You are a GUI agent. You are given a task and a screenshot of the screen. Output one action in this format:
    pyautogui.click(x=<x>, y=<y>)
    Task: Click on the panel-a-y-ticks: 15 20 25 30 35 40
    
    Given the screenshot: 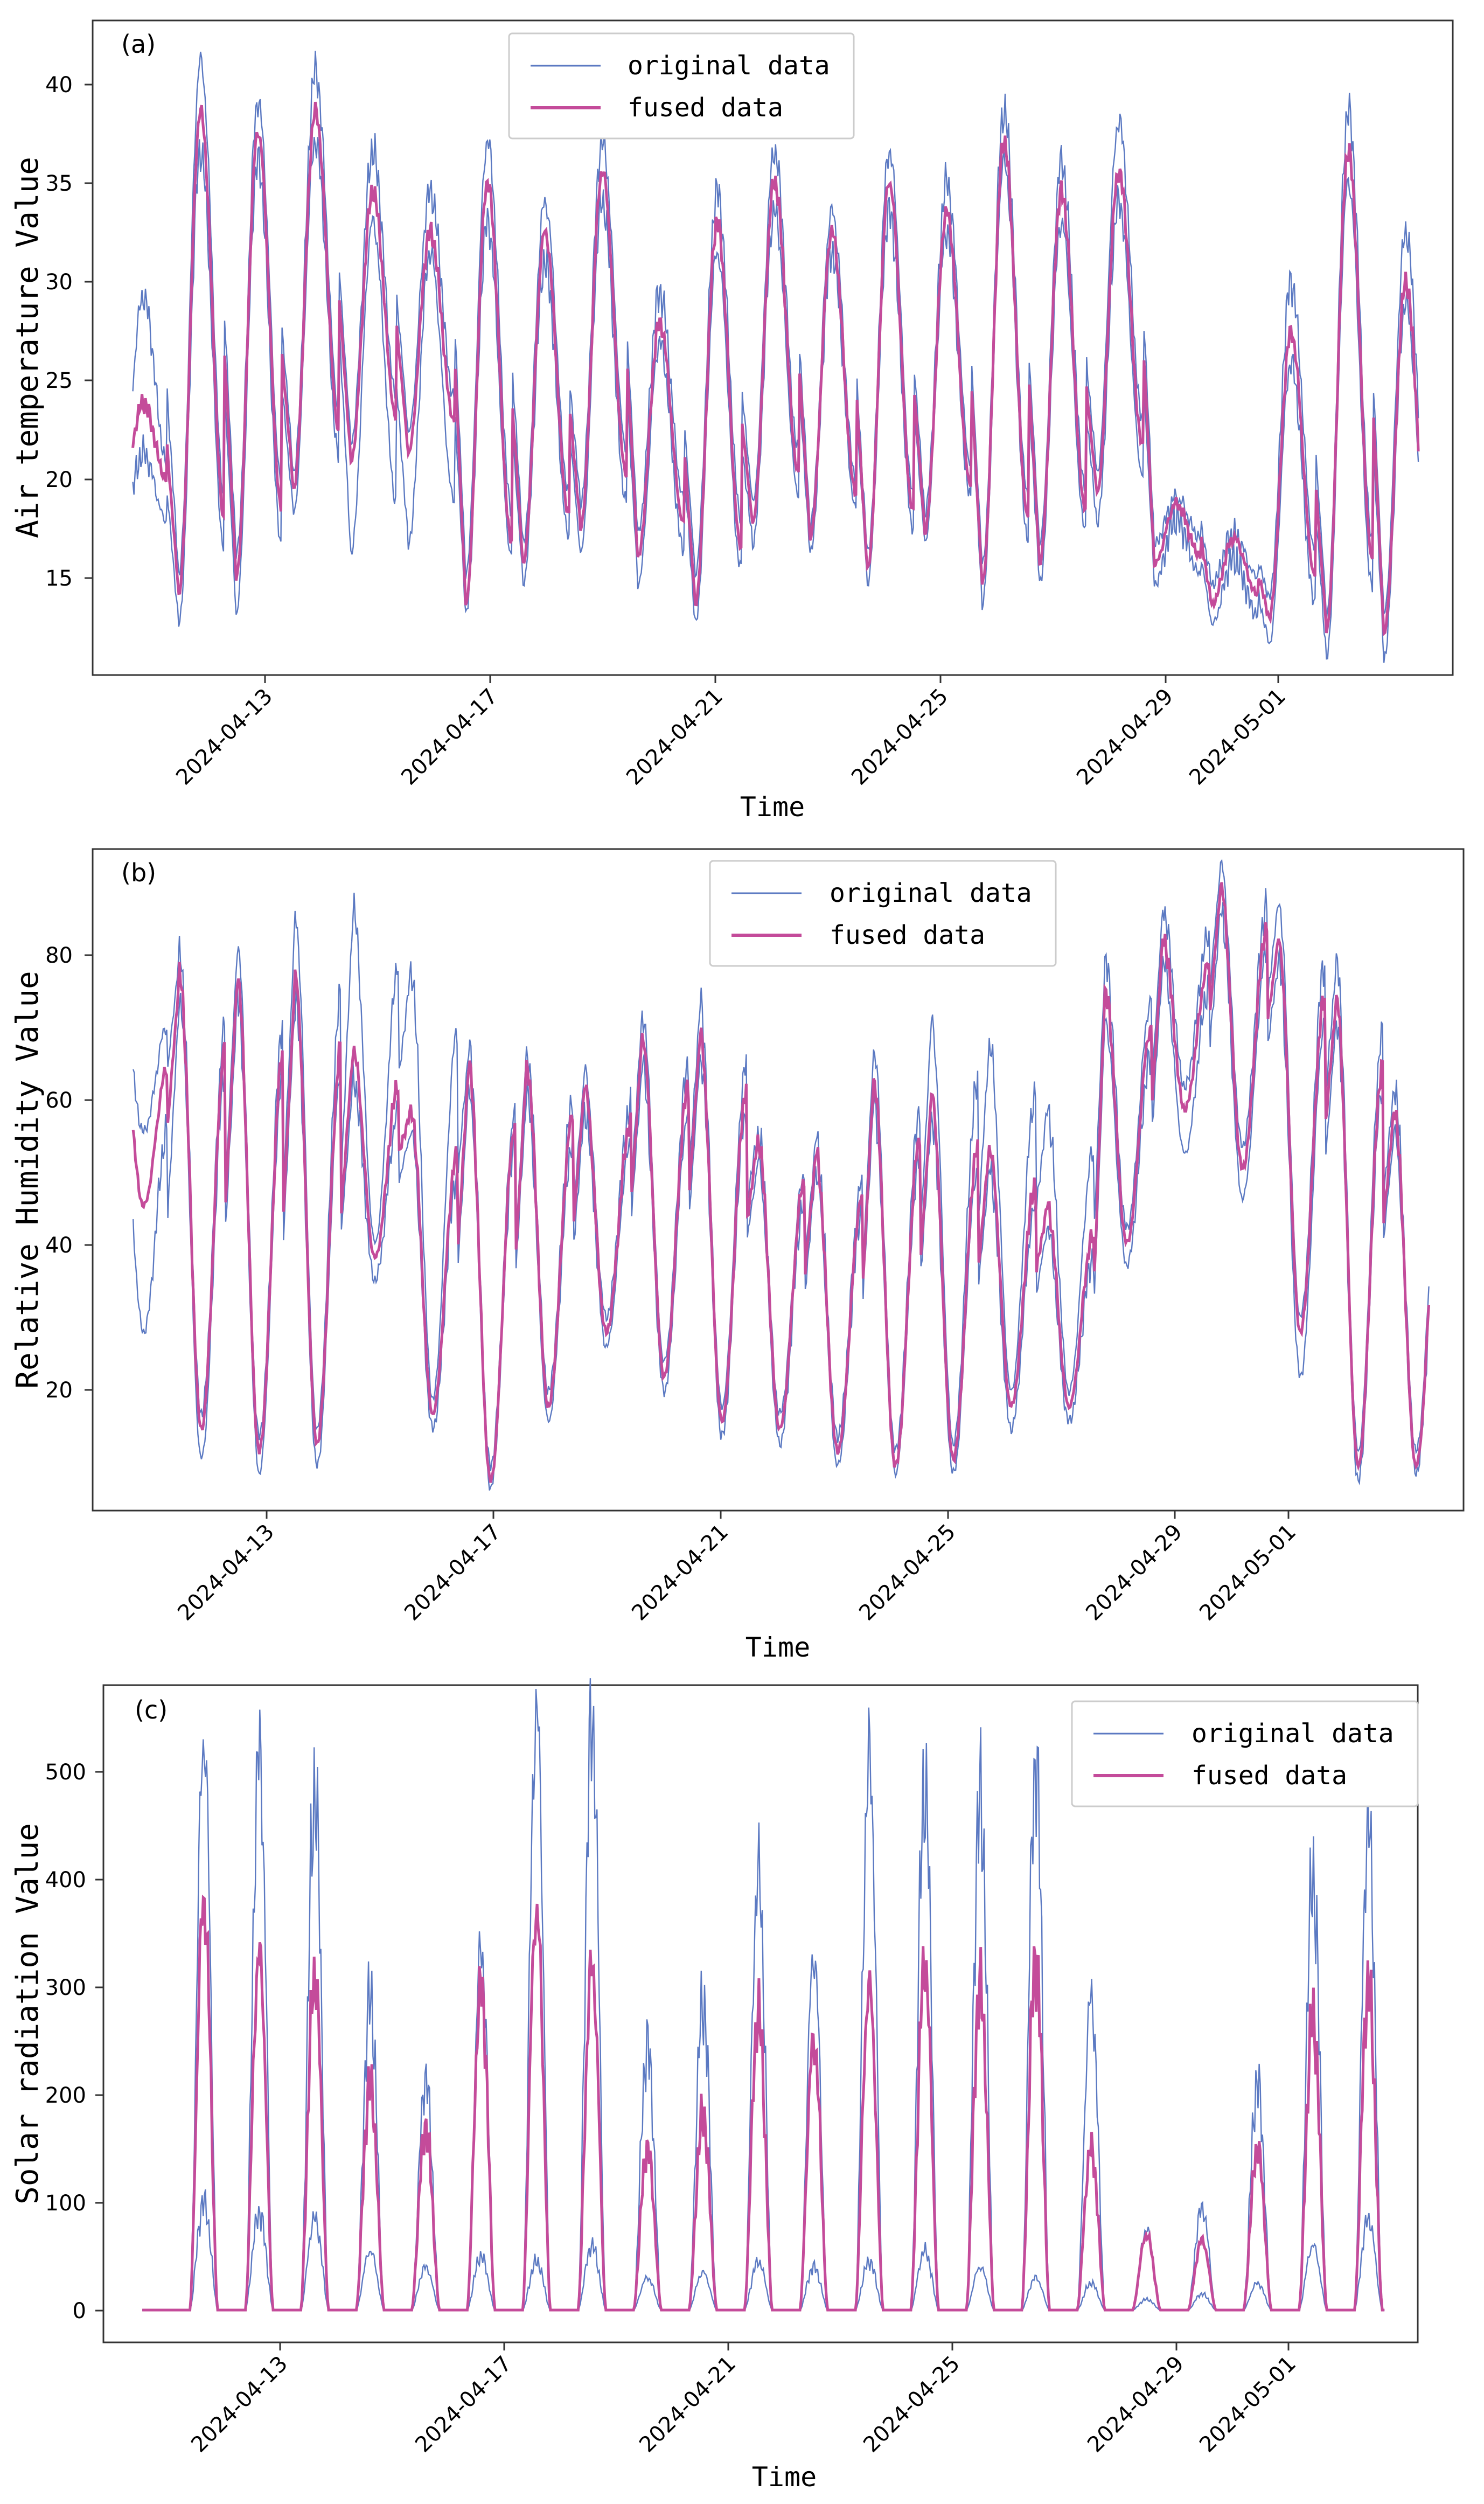 What is the action you would take?
    pyautogui.click(x=69, y=332)
    